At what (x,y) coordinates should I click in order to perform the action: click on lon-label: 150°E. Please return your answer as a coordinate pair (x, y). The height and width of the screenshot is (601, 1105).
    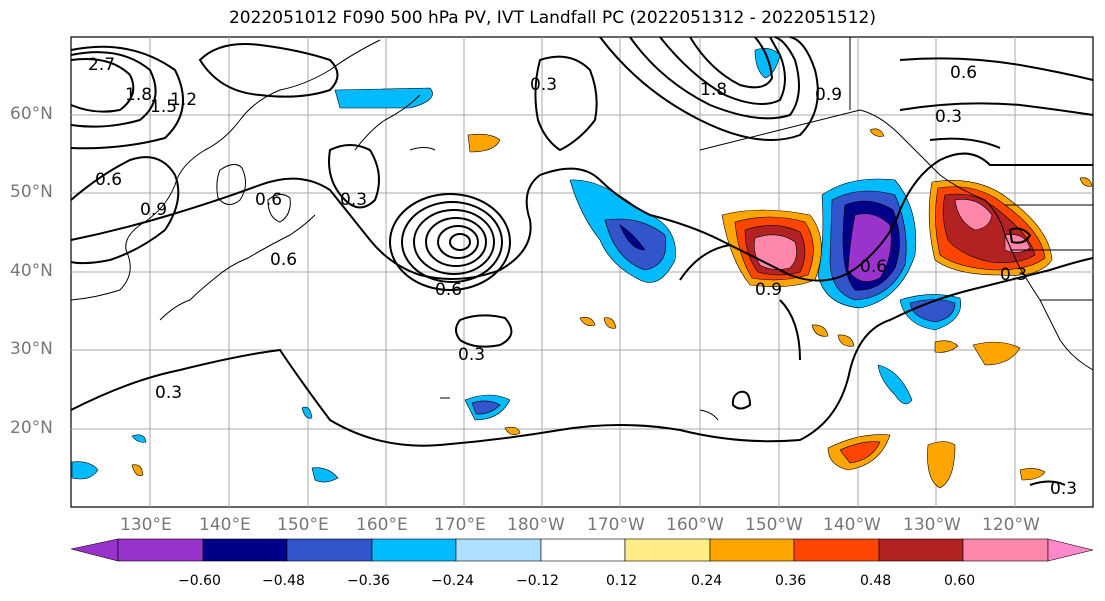
    Looking at the image, I should click on (303, 525).